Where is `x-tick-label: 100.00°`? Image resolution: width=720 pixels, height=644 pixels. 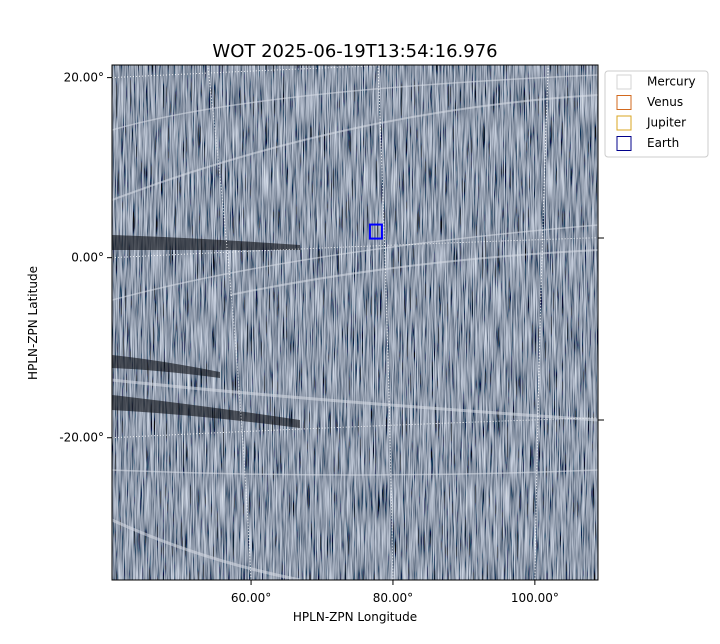 x-tick-label: 100.00° is located at coordinates (535, 598).